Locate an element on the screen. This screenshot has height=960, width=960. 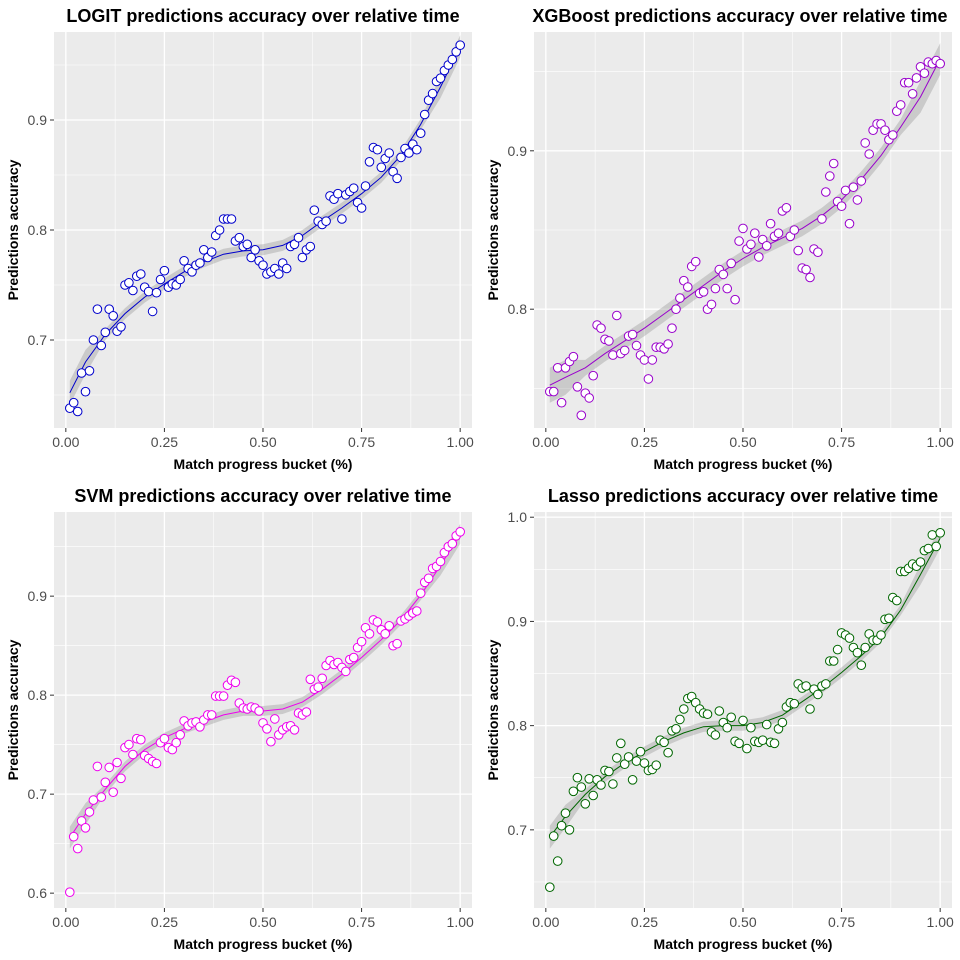
y-tick-label: 1.0 is located at coordinates (518, 517).